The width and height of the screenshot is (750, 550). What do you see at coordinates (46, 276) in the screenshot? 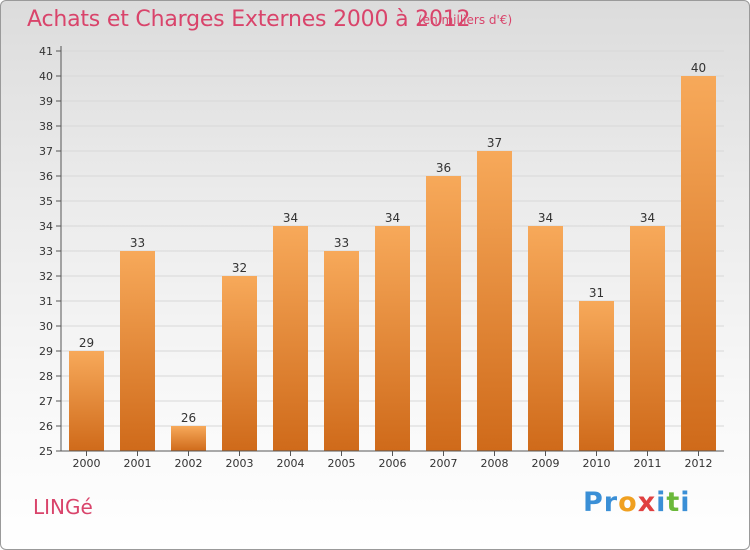
I see `y-tick-label: 32` at bounding box center [46, 276].